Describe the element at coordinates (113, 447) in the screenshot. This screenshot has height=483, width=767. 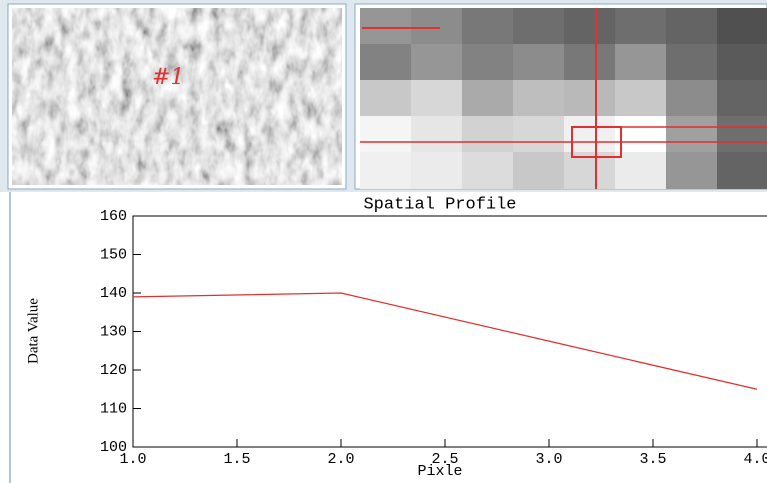
I see `y-tick-label: 100` at that location.